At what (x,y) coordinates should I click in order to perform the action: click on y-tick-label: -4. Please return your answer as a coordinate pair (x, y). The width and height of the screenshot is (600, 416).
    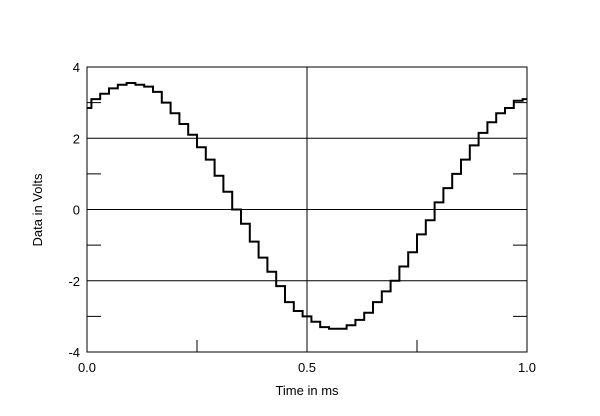
    Looking at the image, I should click on (74, 352).